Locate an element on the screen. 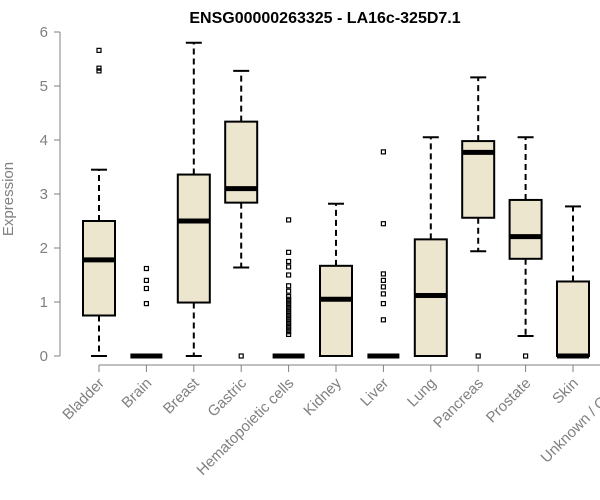 This screenshot has height=500, width=600. y-tick-label: 2 is located at coordinates (44, 248).